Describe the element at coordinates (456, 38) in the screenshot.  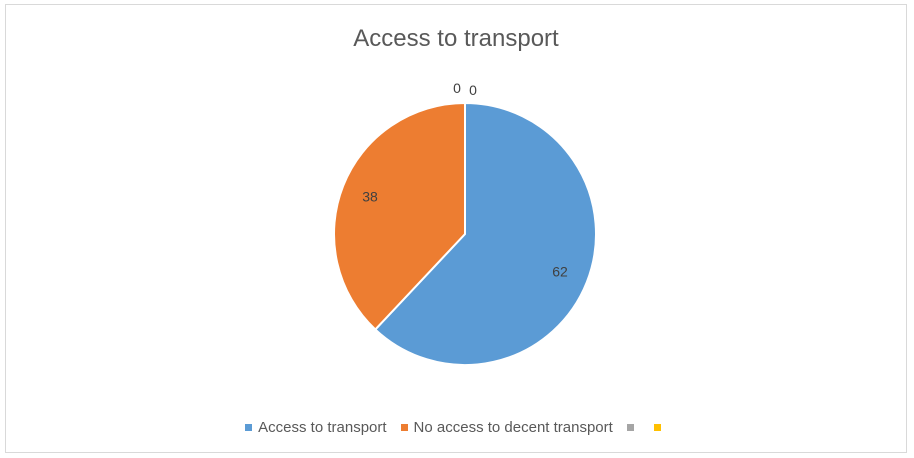
I see `chart-title: Access to transport` at that location.